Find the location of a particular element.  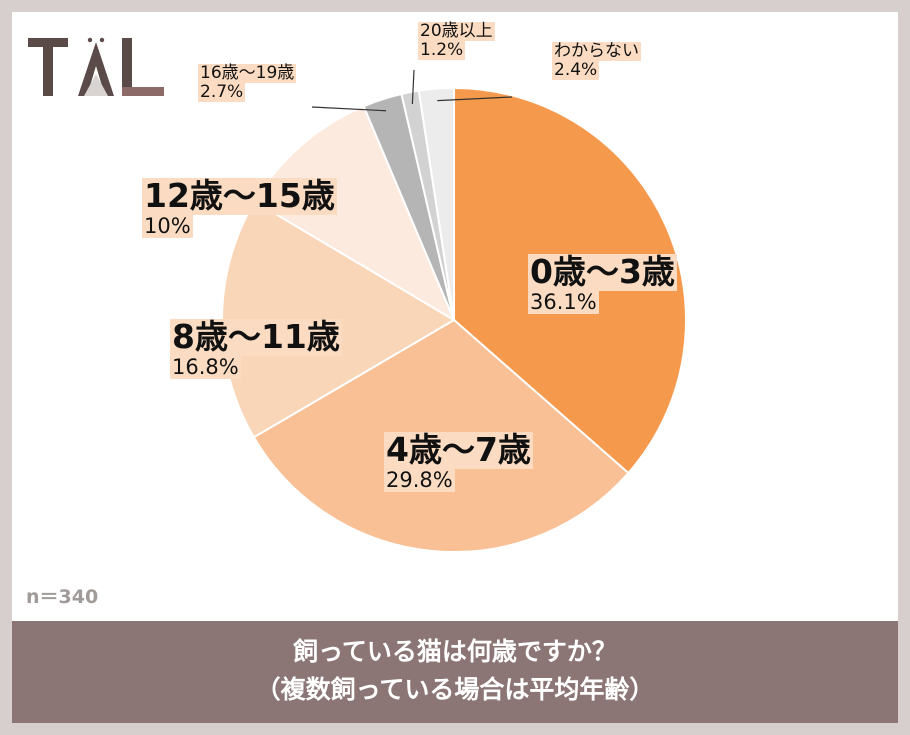

slice-label-name: 12歳～15歳 is located at coordinates (239, 195).